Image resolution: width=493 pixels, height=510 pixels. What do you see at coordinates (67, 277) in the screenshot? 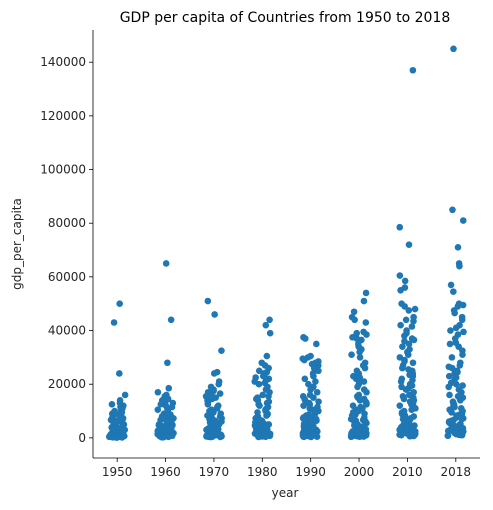
I see `y-tick-label: 60000` at bounding box center [67, 277].